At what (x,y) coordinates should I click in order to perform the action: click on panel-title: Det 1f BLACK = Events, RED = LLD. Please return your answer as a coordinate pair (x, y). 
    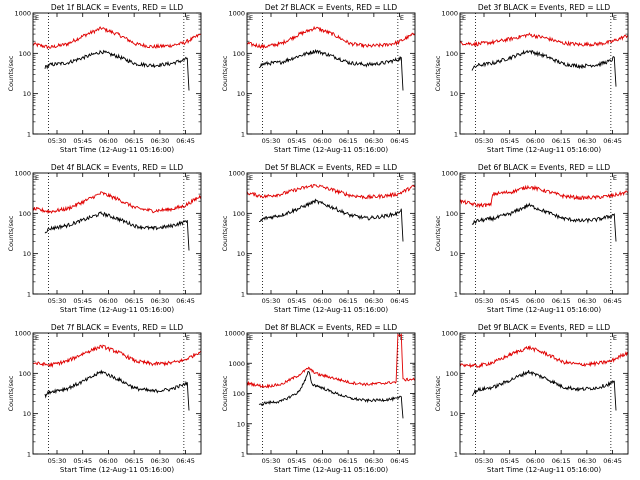
    Looking at the image, I should click on (117, 7).